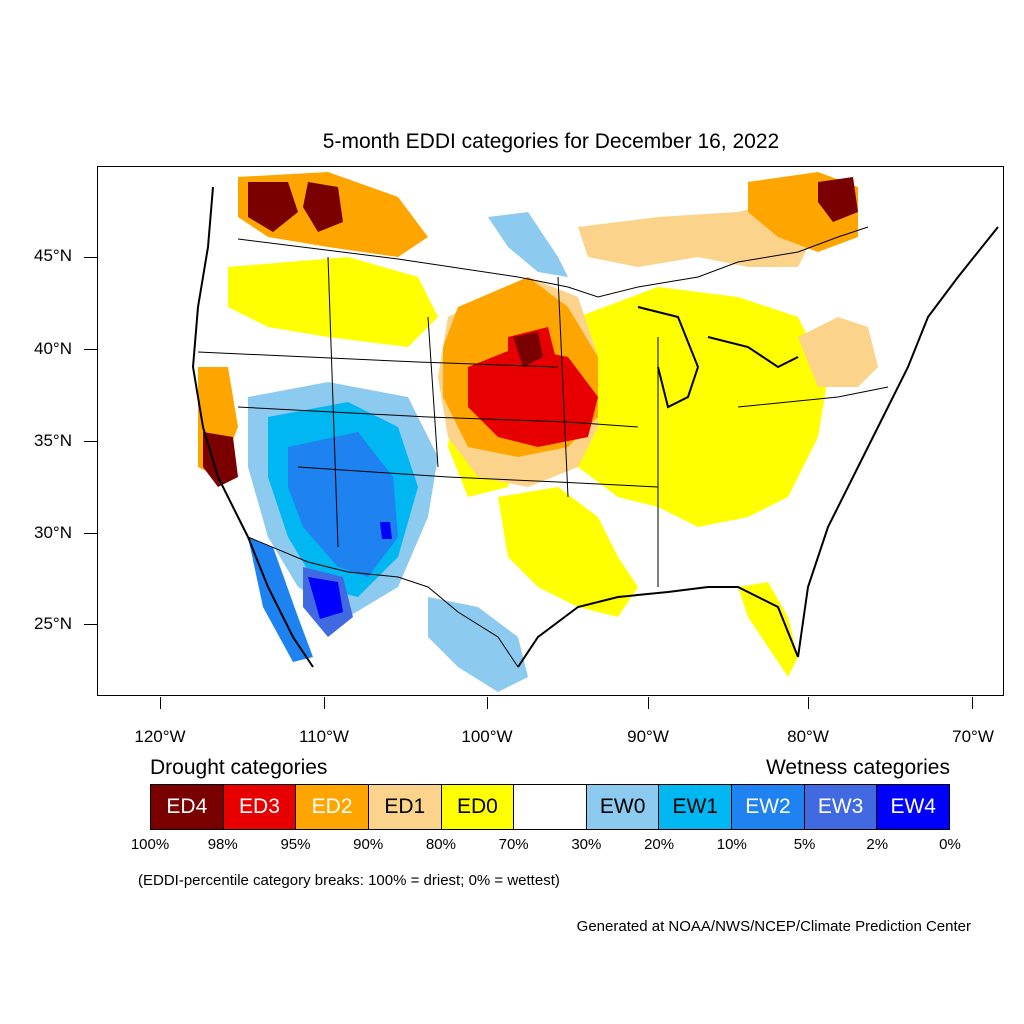 The height and width of the screenshot is (1024, 1024). I want to click on lon-label-100: 100°W, so click(487, 736).